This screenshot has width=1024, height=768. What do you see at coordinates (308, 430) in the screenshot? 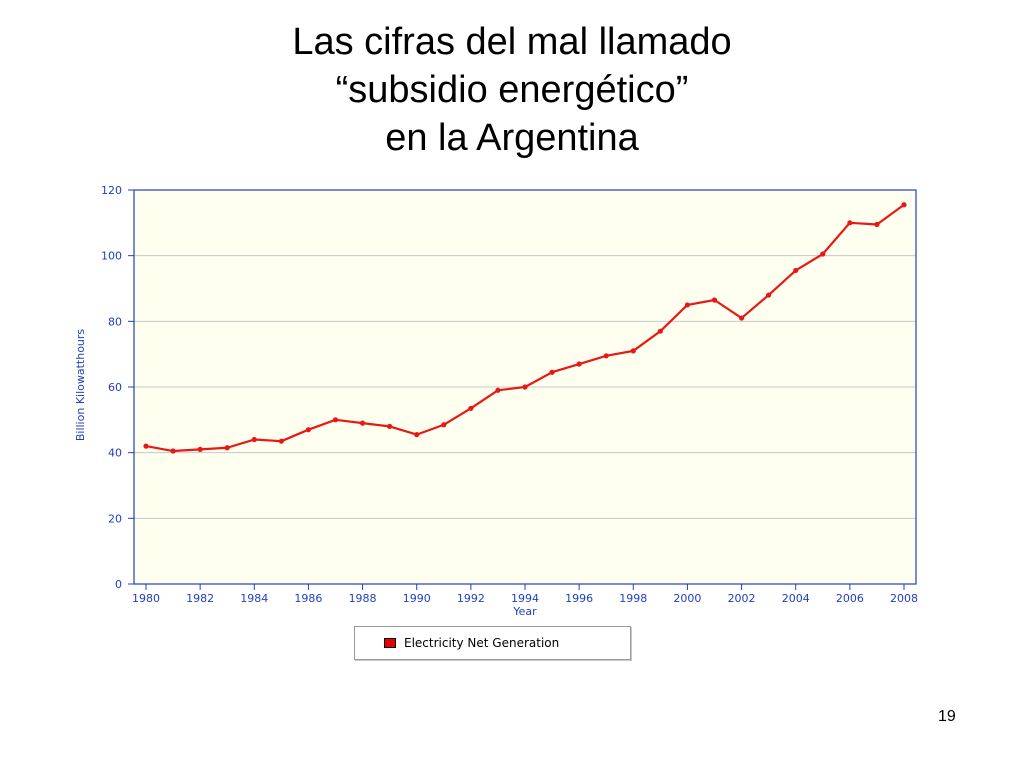
I see `data-point-1986` at bounding box center [308, 430].